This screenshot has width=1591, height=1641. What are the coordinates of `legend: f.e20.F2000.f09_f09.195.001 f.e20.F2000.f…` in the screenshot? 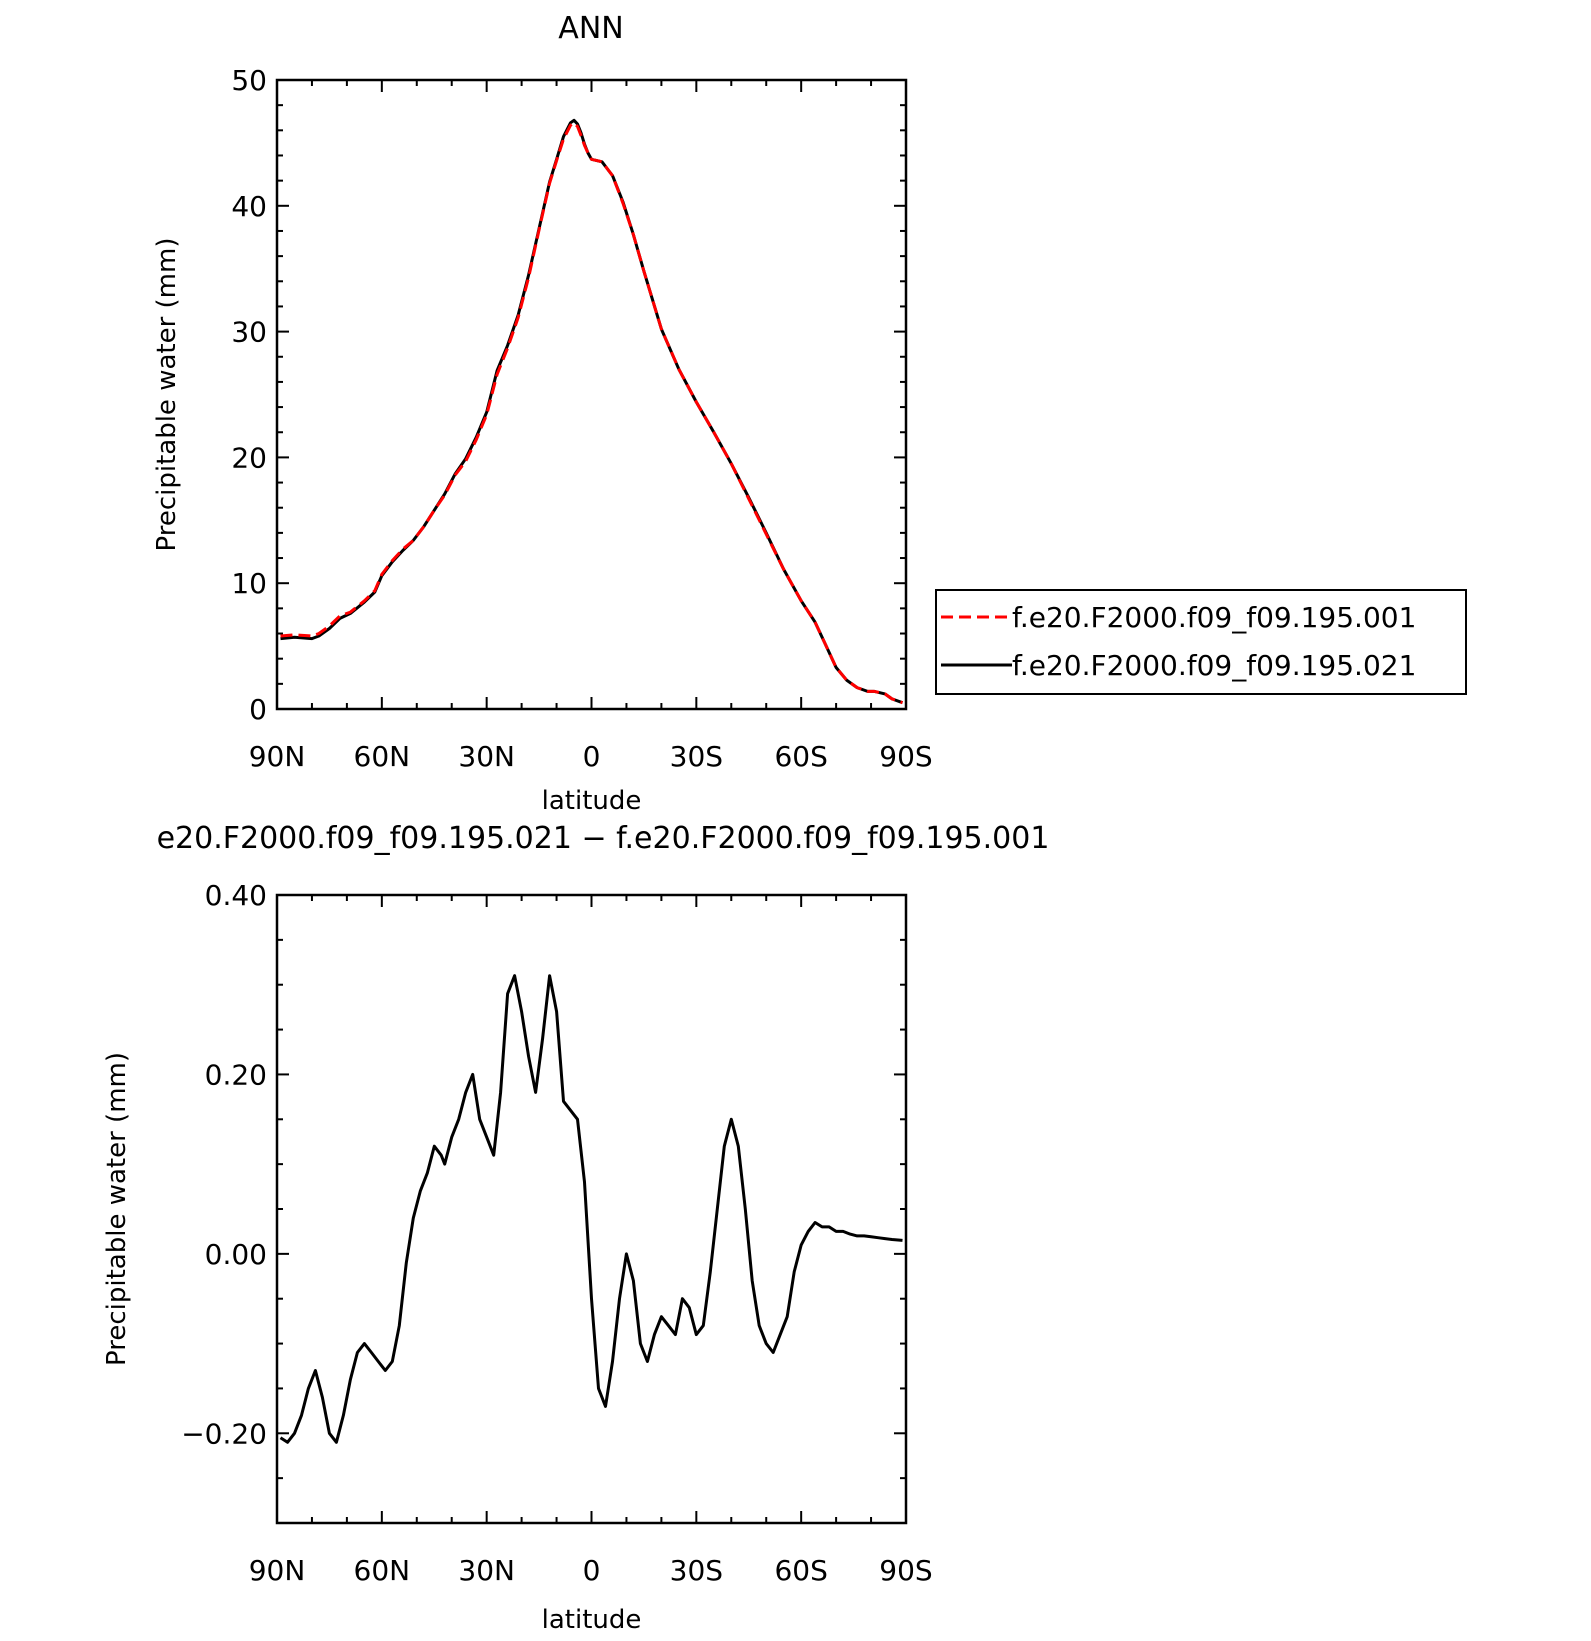 It's located at (1201, 642).